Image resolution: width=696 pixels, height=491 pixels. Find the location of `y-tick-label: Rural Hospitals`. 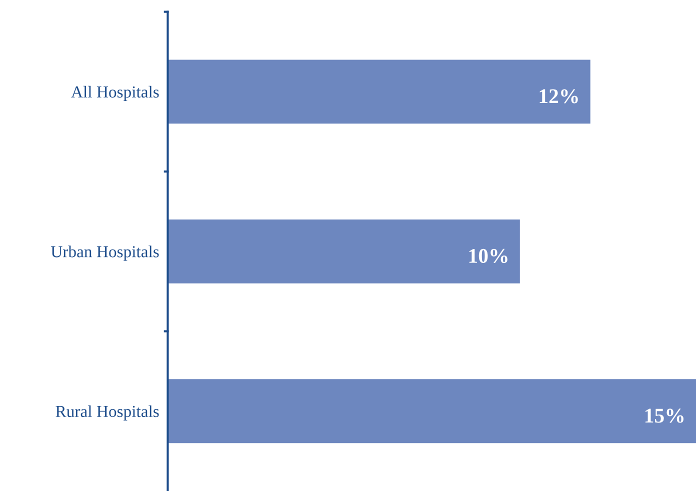

y-tick-label: Rural Hospitals is located at coordinates (107, 412).